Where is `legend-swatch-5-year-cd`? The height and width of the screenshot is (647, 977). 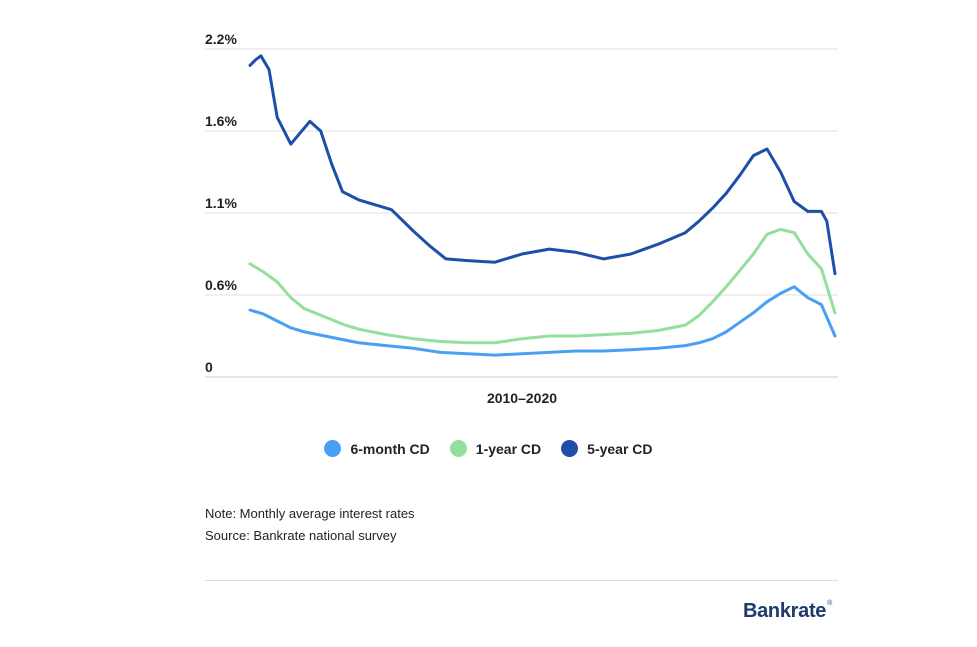 legend-swatch-5-year-cd is located at coordinates (570, 448).